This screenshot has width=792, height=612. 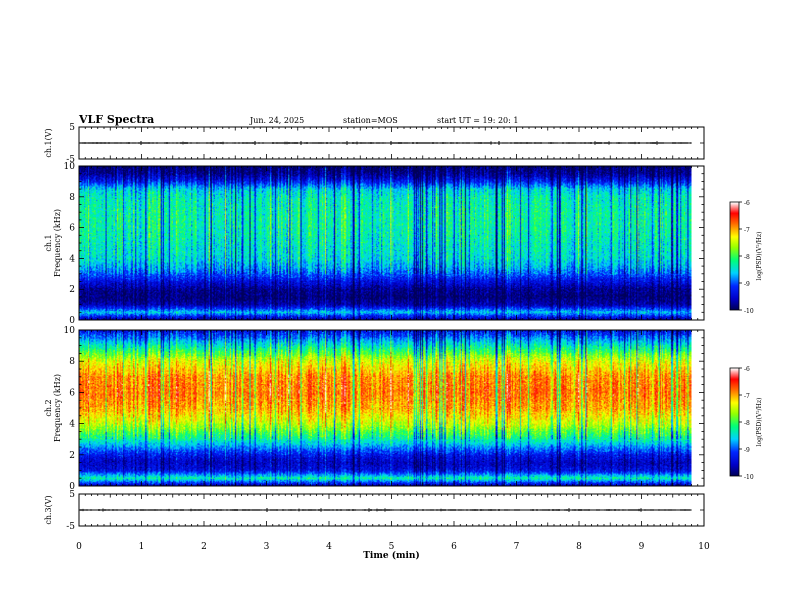 I want to click on y-axis-label: ch.2, so click(x=48, y=407).